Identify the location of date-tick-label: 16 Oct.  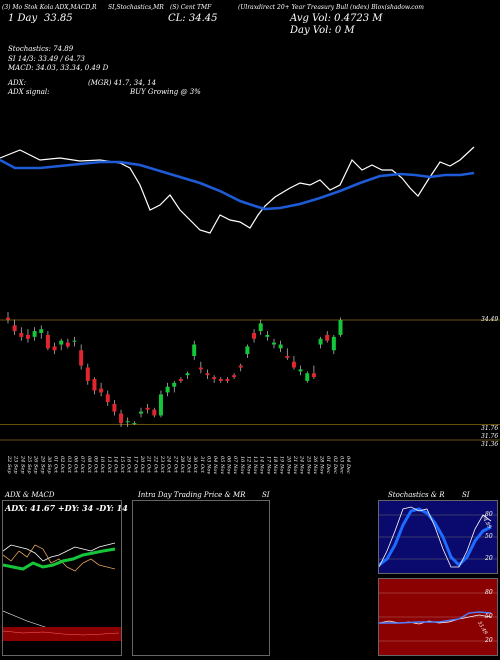
(129, 465).